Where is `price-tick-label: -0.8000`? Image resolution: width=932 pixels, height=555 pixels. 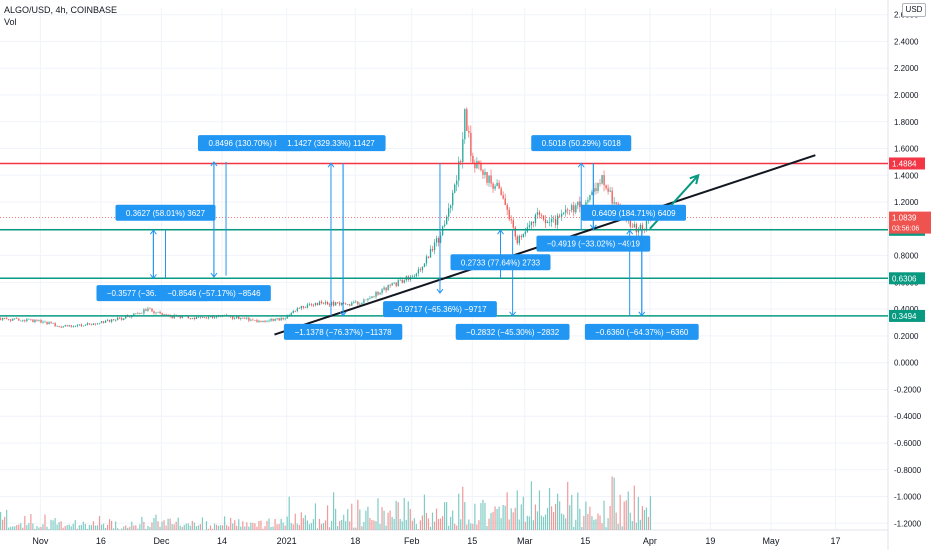 price-tick-label: -0.8000 is located at coordinates (908, 470).